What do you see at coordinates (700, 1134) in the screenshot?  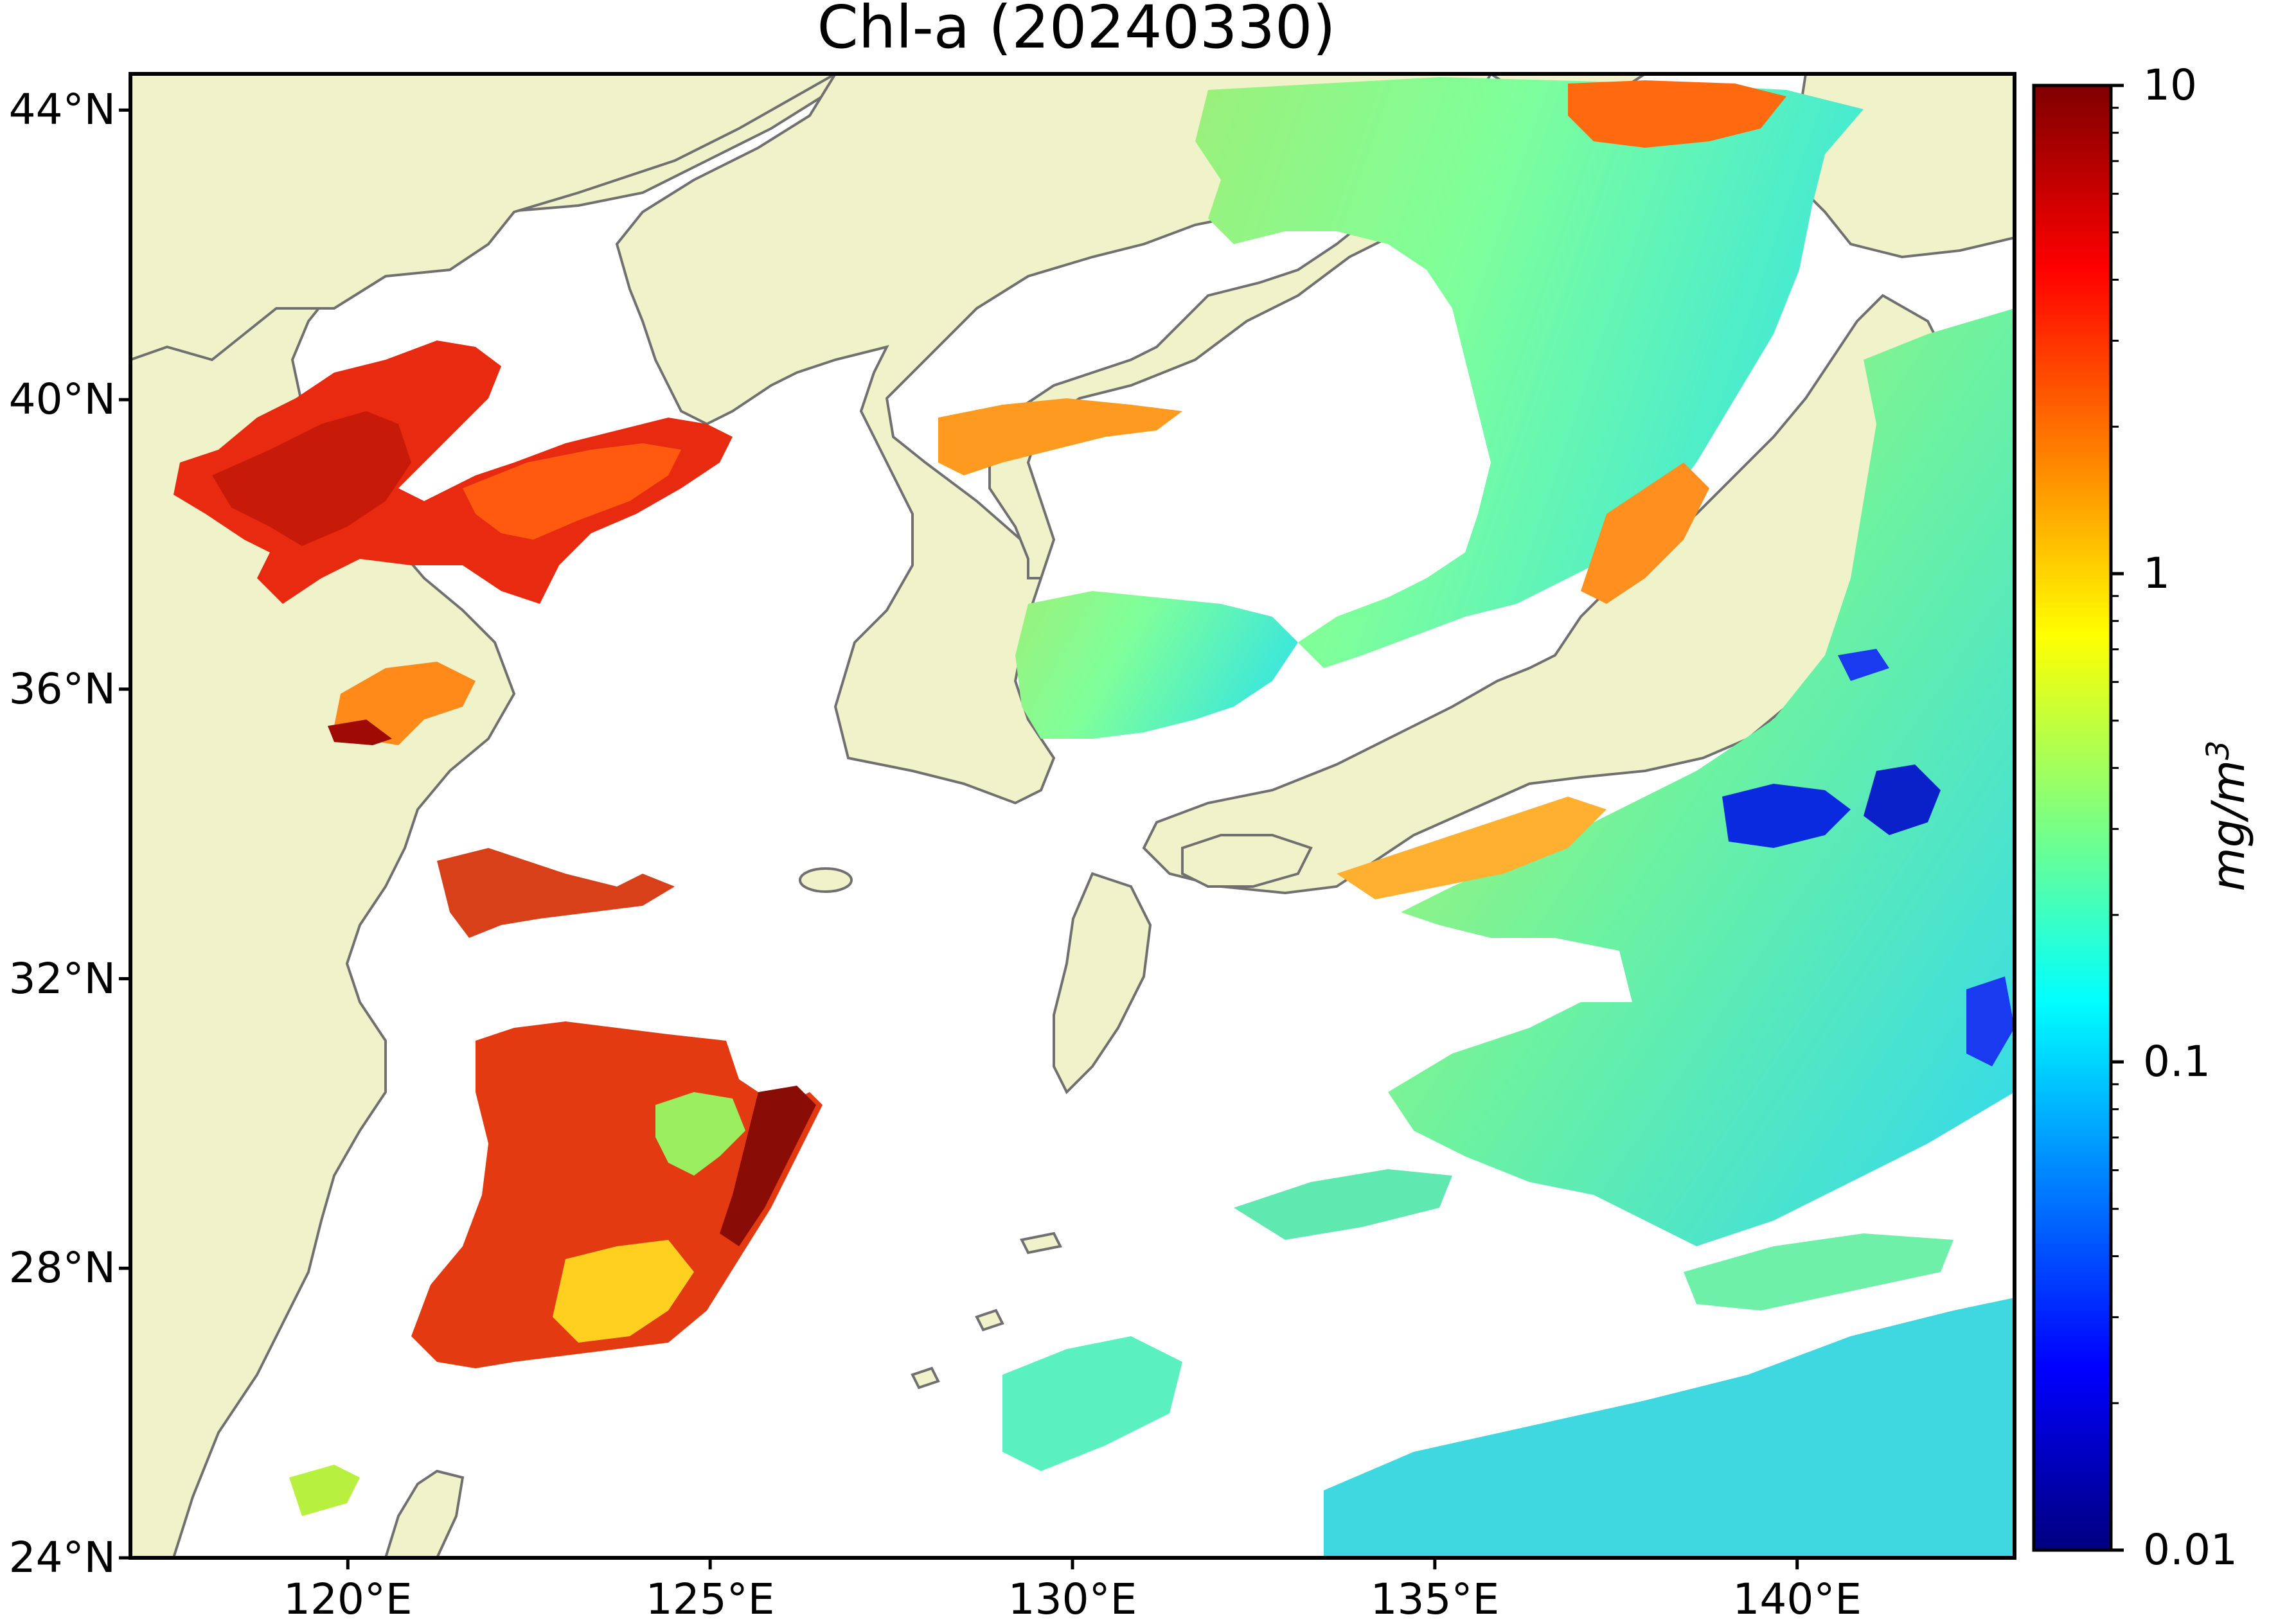 I see `chla-ecs-green` at bounding box center [700, 1134].